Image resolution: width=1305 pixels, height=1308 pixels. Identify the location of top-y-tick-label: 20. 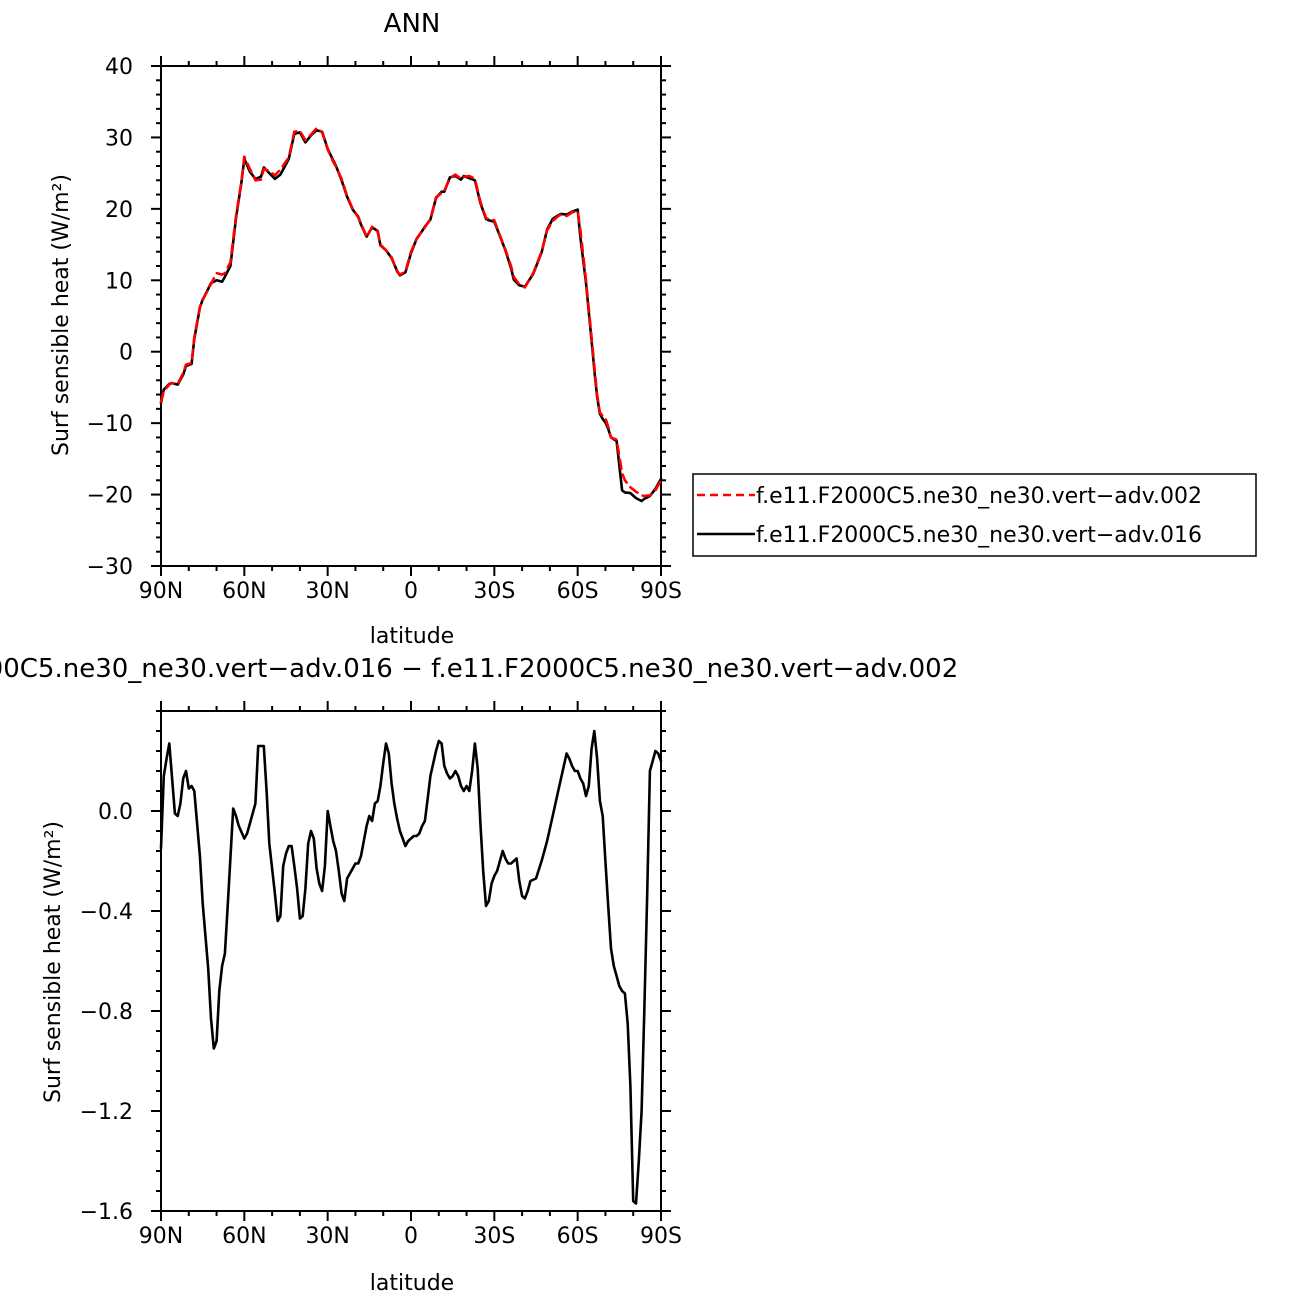
(119, 210).